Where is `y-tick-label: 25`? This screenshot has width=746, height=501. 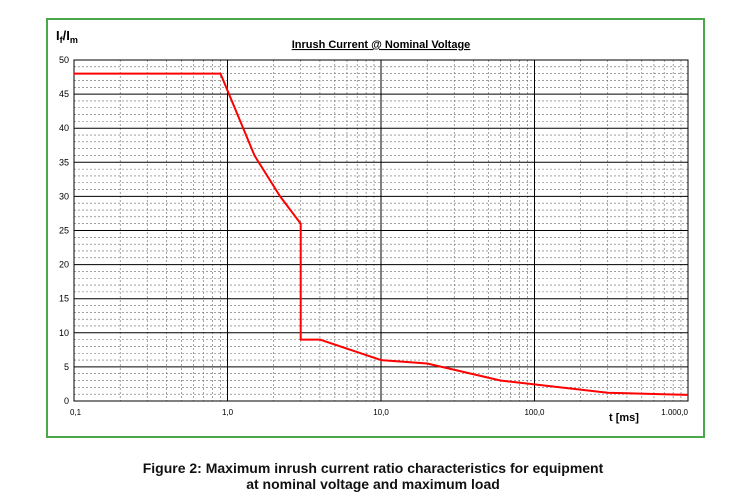 y-tick-label: 25 is located at coordinates (64, 231).